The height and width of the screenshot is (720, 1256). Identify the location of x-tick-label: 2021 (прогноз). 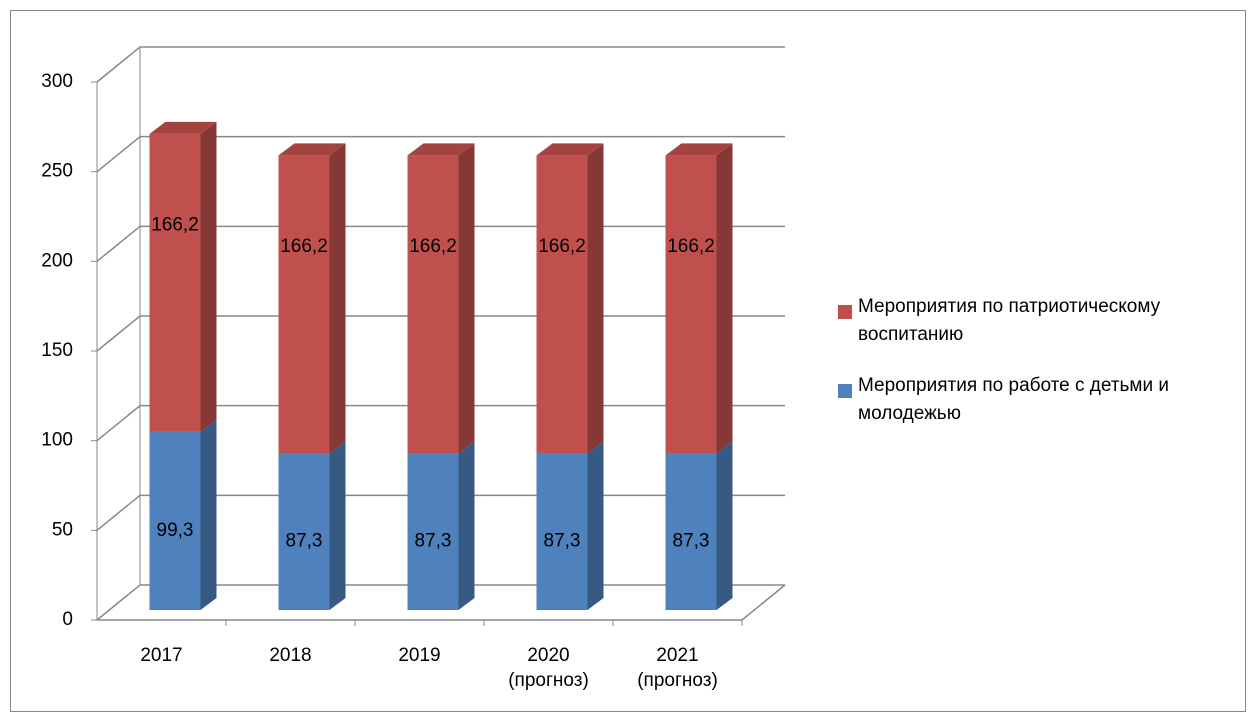
(677, 668).